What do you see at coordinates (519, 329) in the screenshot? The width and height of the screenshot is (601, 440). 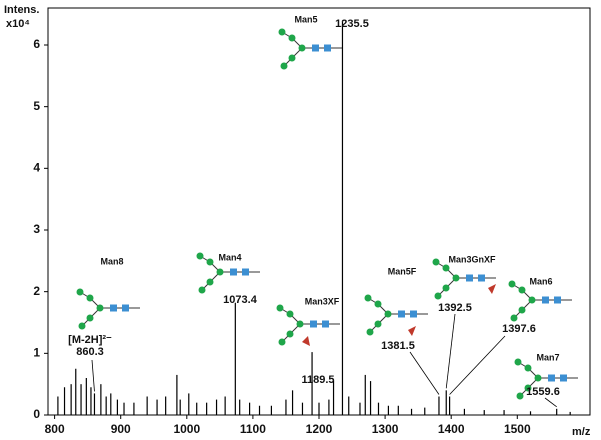 I see `peak-label: 1397.6` at bounding box center [519, 329].